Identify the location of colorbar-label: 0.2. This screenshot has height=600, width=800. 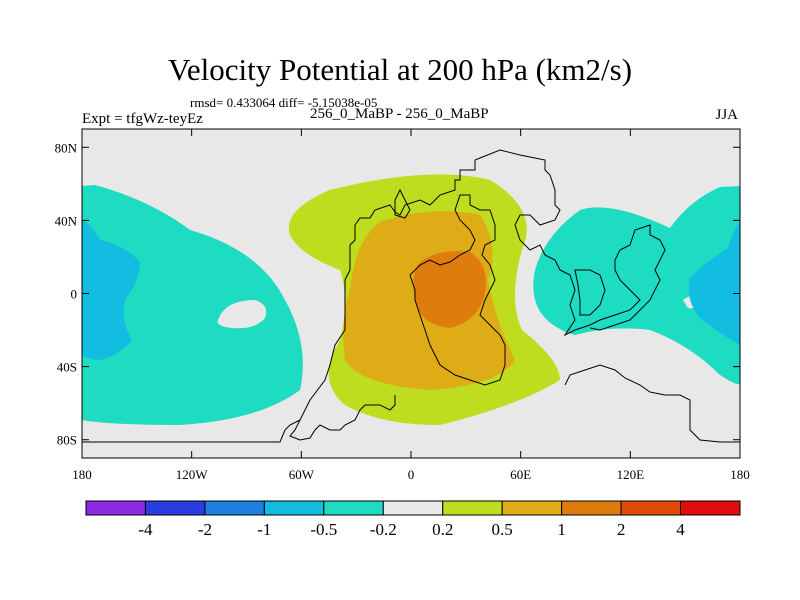
(442, 529).